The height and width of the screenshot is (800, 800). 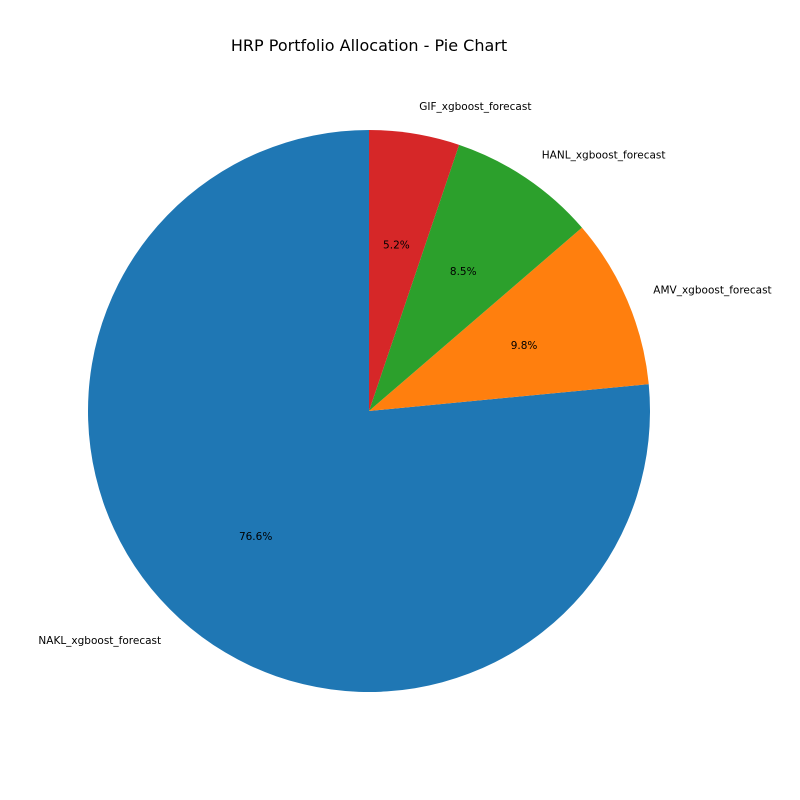 What do you see at coordinates (414, 270) in the screenshot?
I see `pie-slice-gif` at bounding box center [414, 270].